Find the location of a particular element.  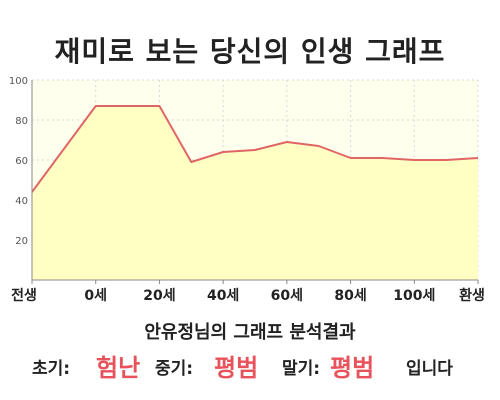

y-tick-label: 100 is located at coordinates (18, 81).